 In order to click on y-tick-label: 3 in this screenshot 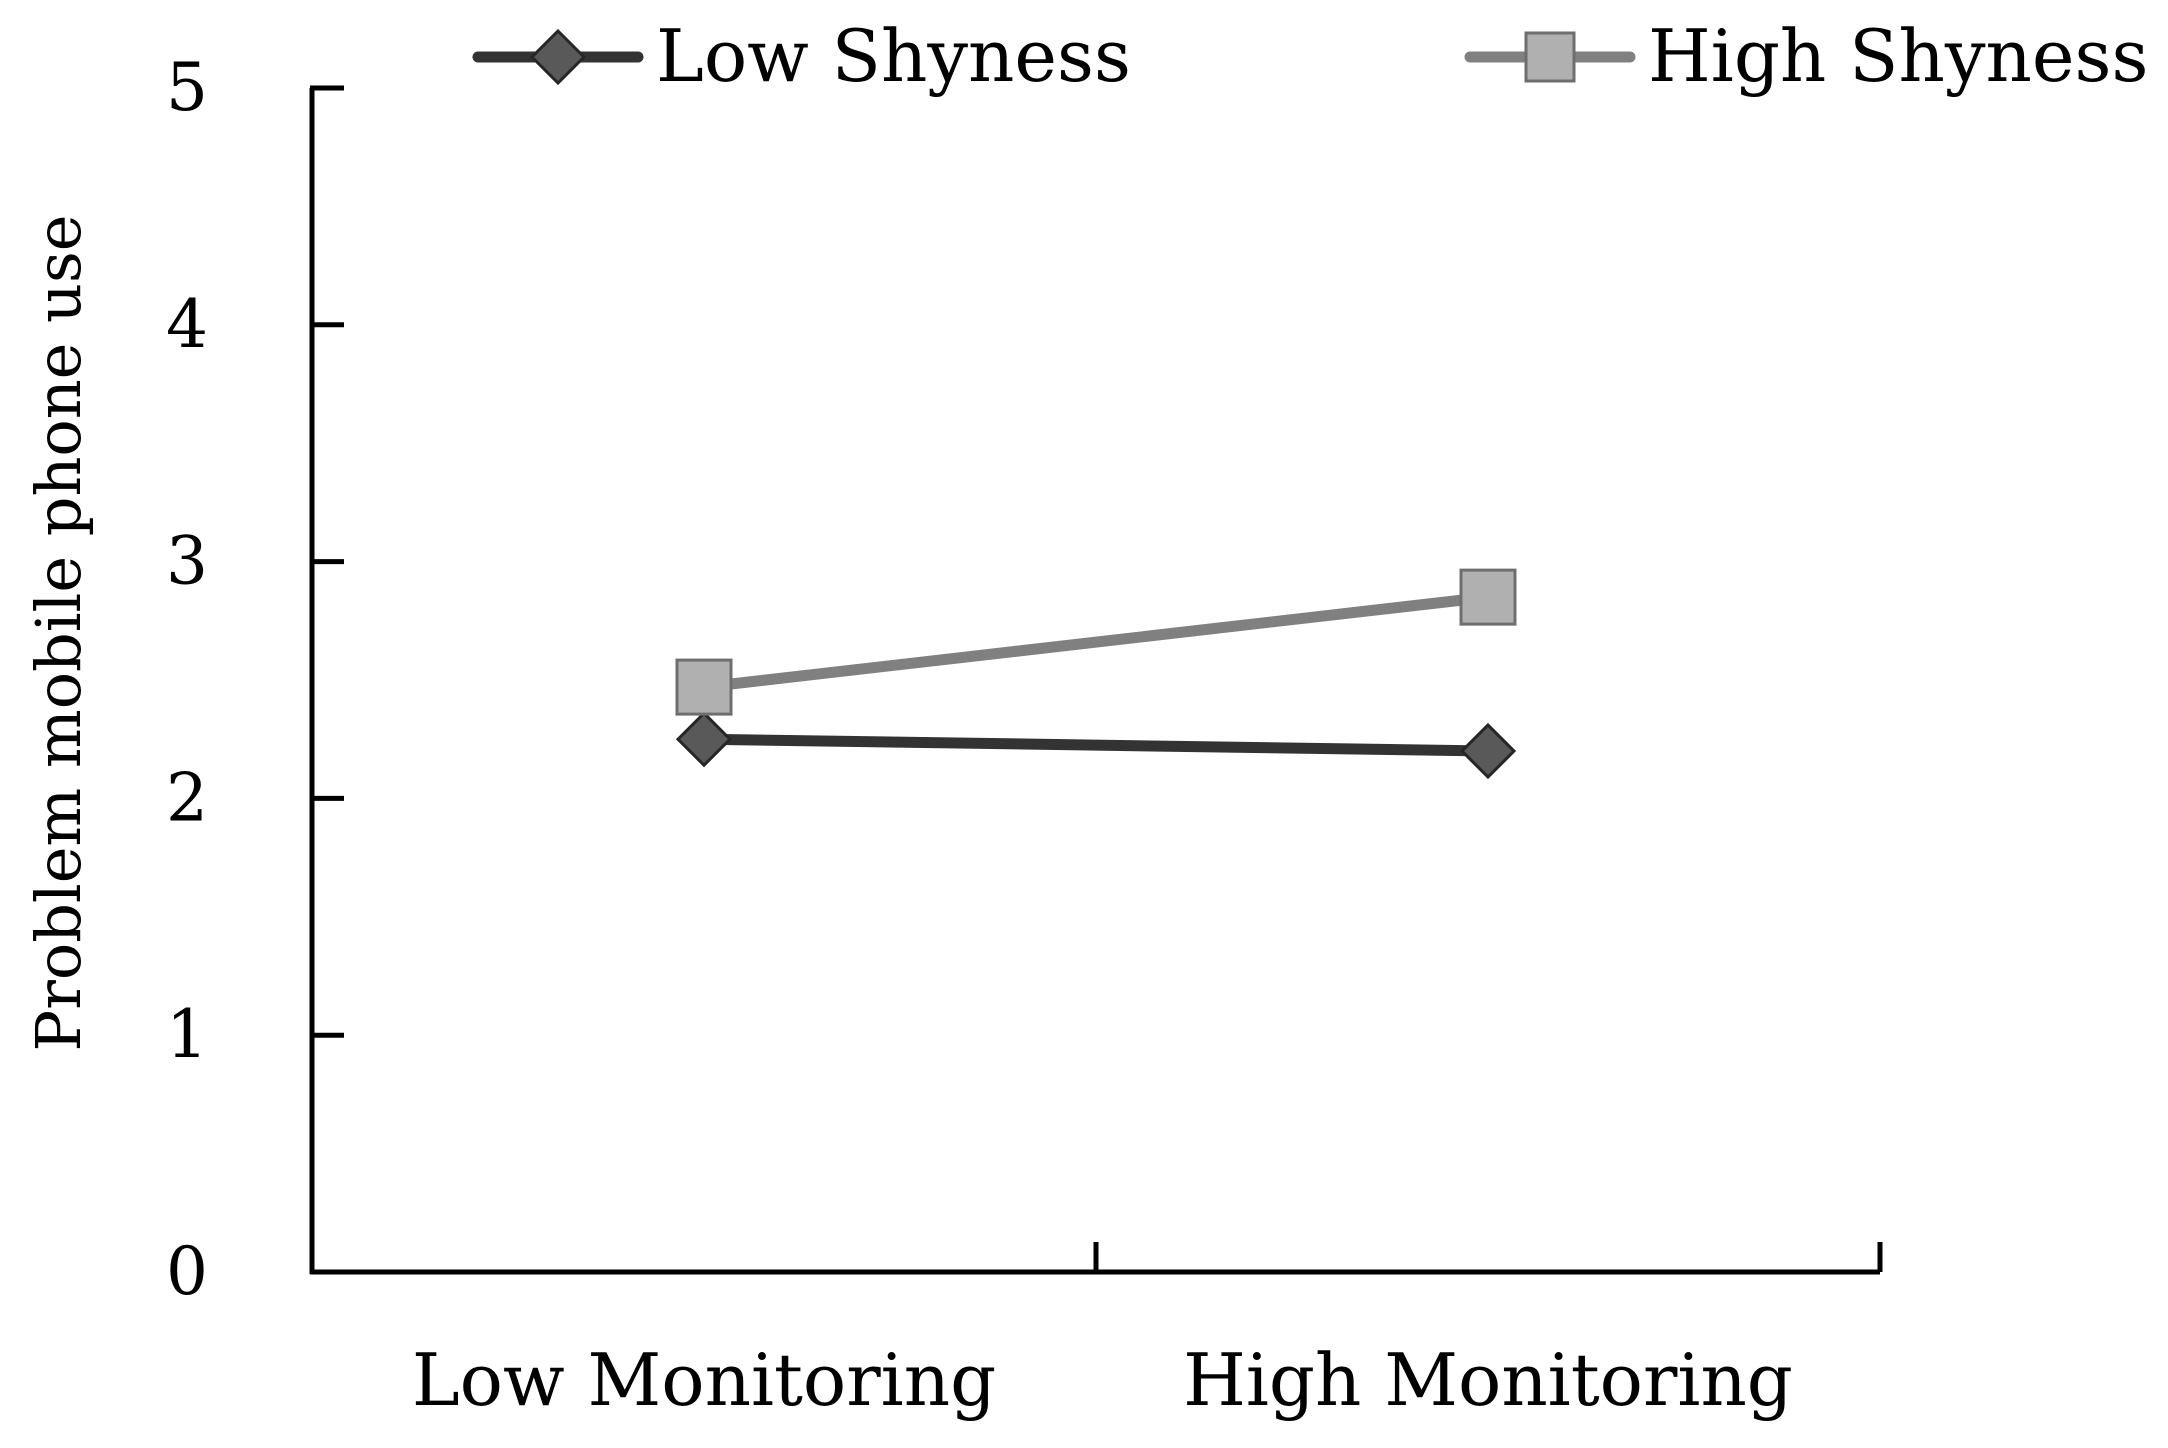, I will do `click(187, 561)`.